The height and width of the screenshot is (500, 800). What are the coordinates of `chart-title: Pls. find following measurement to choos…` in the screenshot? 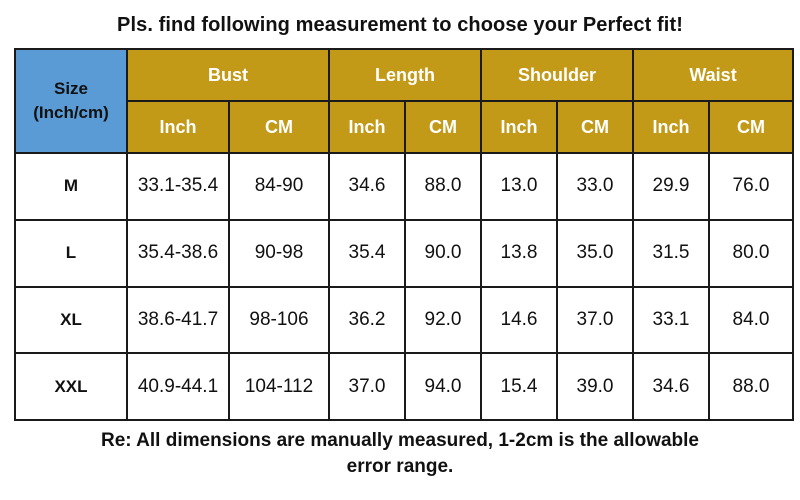 It's located at (400, 25).